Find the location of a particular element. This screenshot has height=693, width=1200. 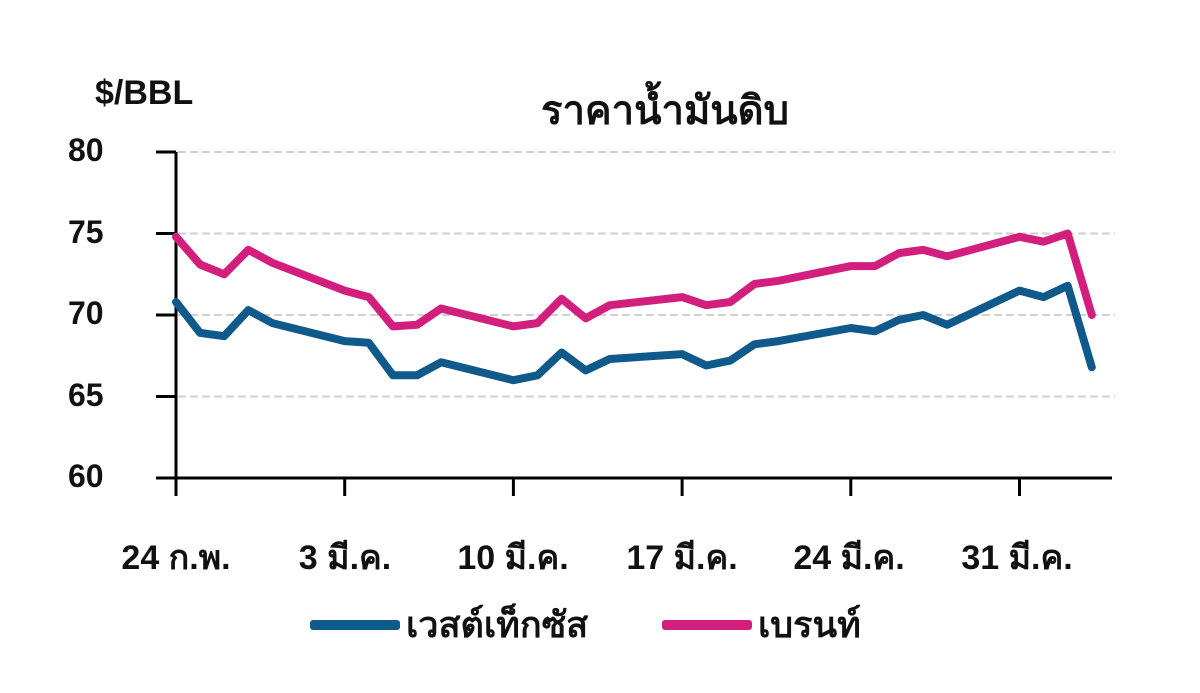

y-tick-label: 60 is located at coordinates (86, 476).